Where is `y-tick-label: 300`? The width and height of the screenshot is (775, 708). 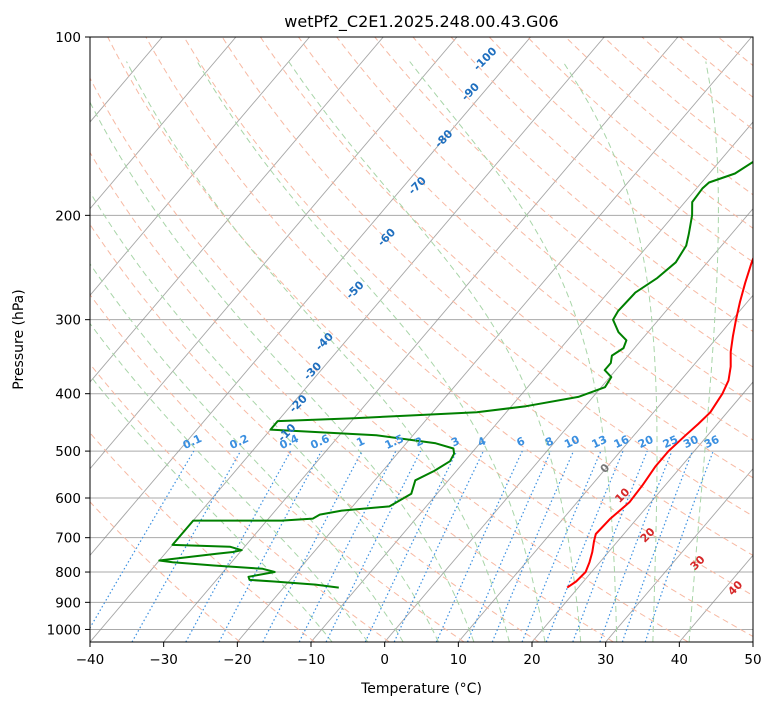 y-tick-label: 300 is located at coordinates (68, 321).